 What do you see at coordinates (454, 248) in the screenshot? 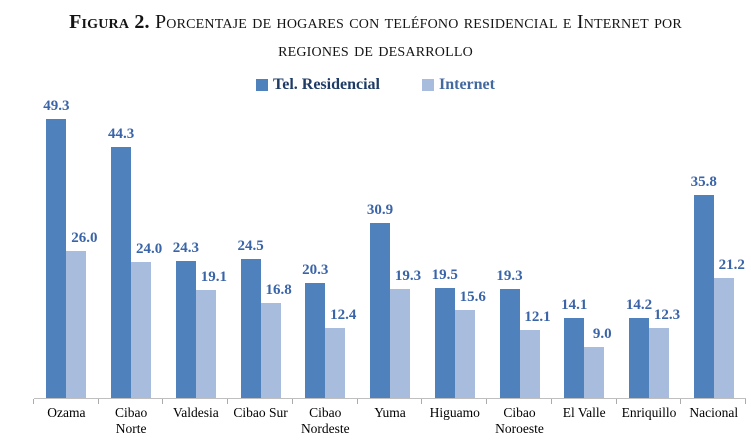
I see `bar-group: 19.5 15.6` at bounding box center [454, 248].